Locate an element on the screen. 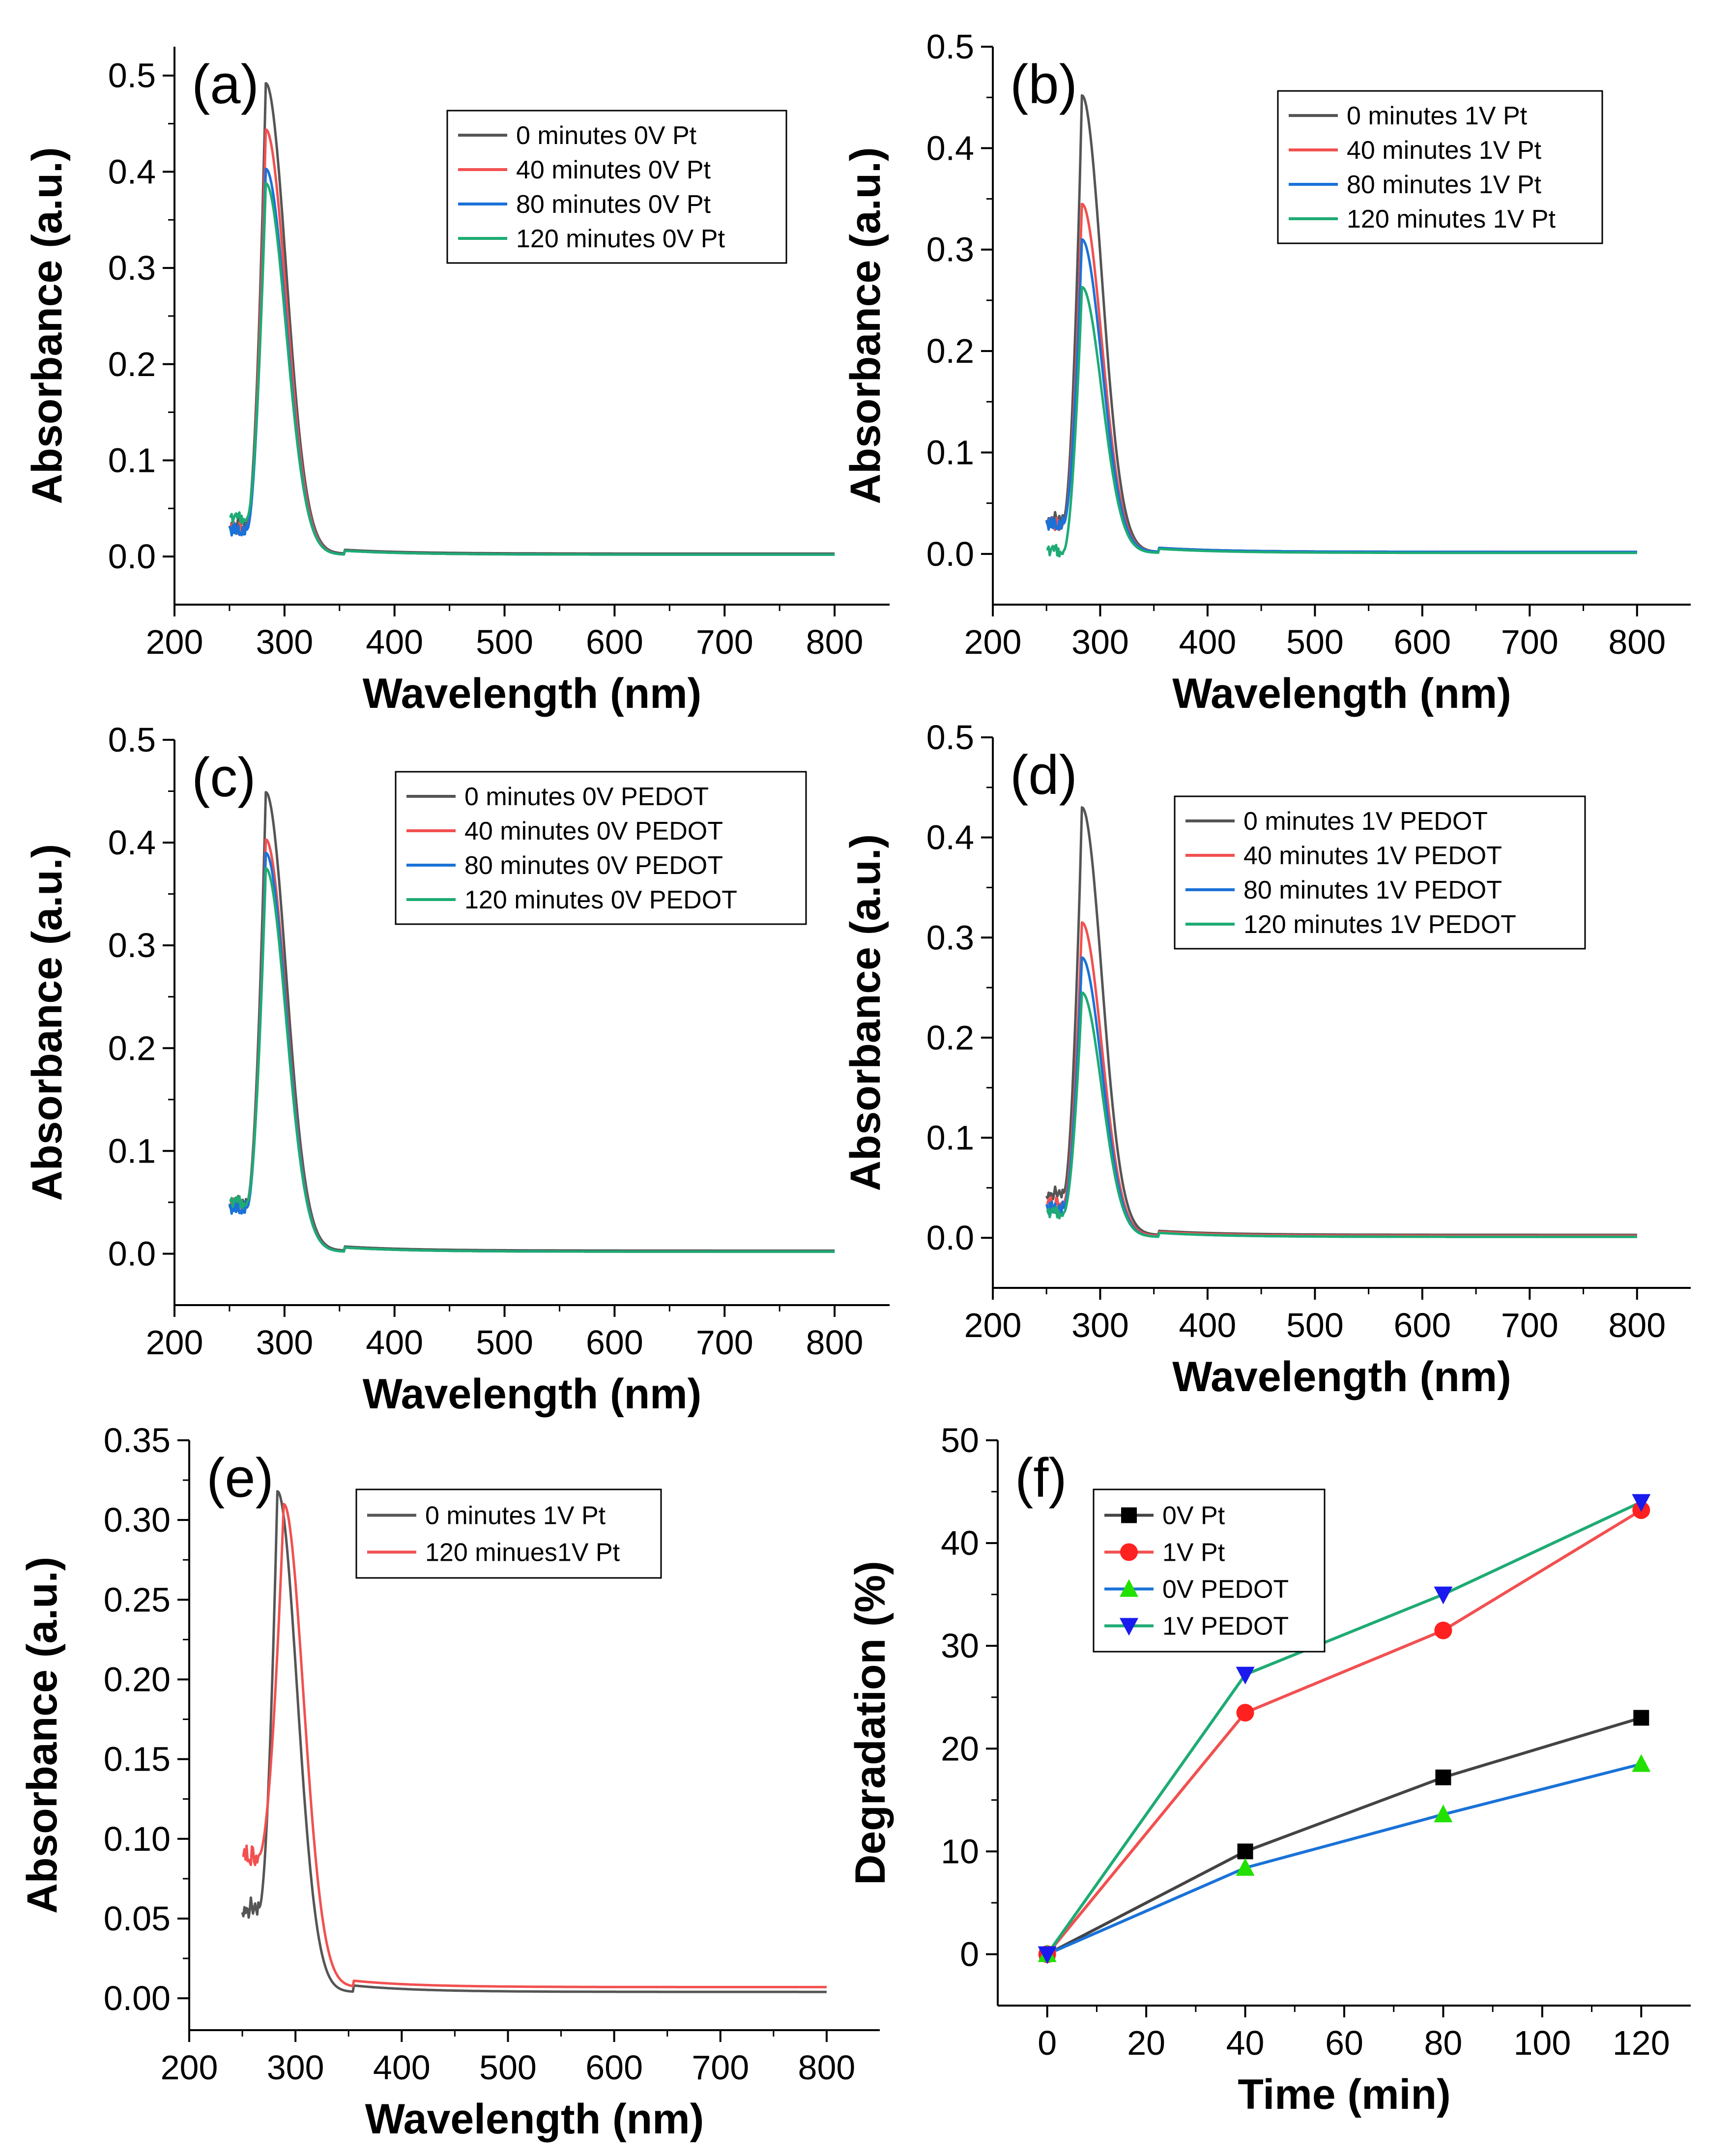 This screenshot has height=2156, width=1733. y-tick-label: 0.15 is located at coordinates (137, 1759).